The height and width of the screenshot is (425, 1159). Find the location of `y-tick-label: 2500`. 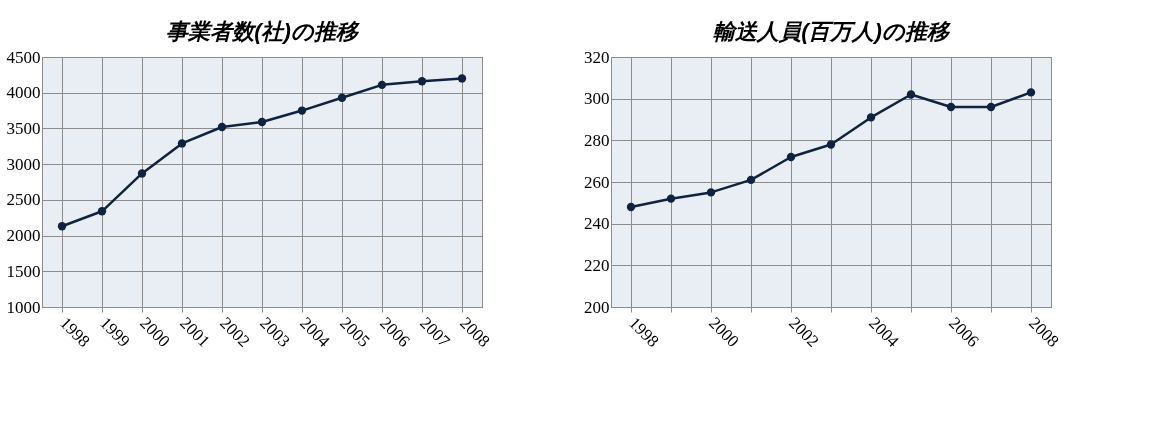

y-tick-label: 2500 is located at coordinates (23, 200).